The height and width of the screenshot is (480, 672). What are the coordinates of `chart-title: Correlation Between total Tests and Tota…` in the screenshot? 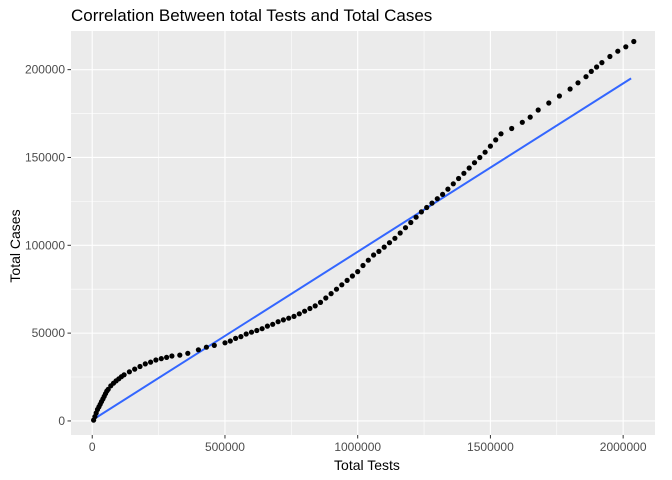 It's located at (251, 15).